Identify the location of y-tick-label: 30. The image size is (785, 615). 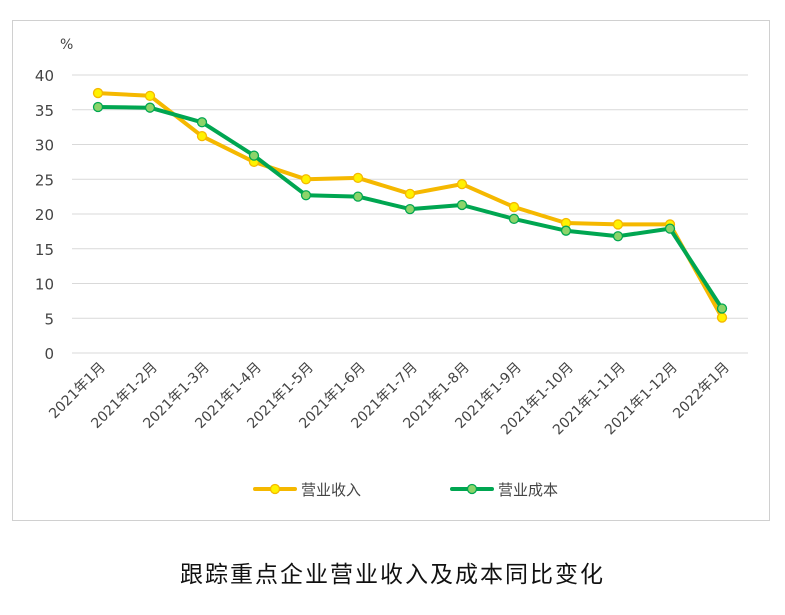
(44, 146).